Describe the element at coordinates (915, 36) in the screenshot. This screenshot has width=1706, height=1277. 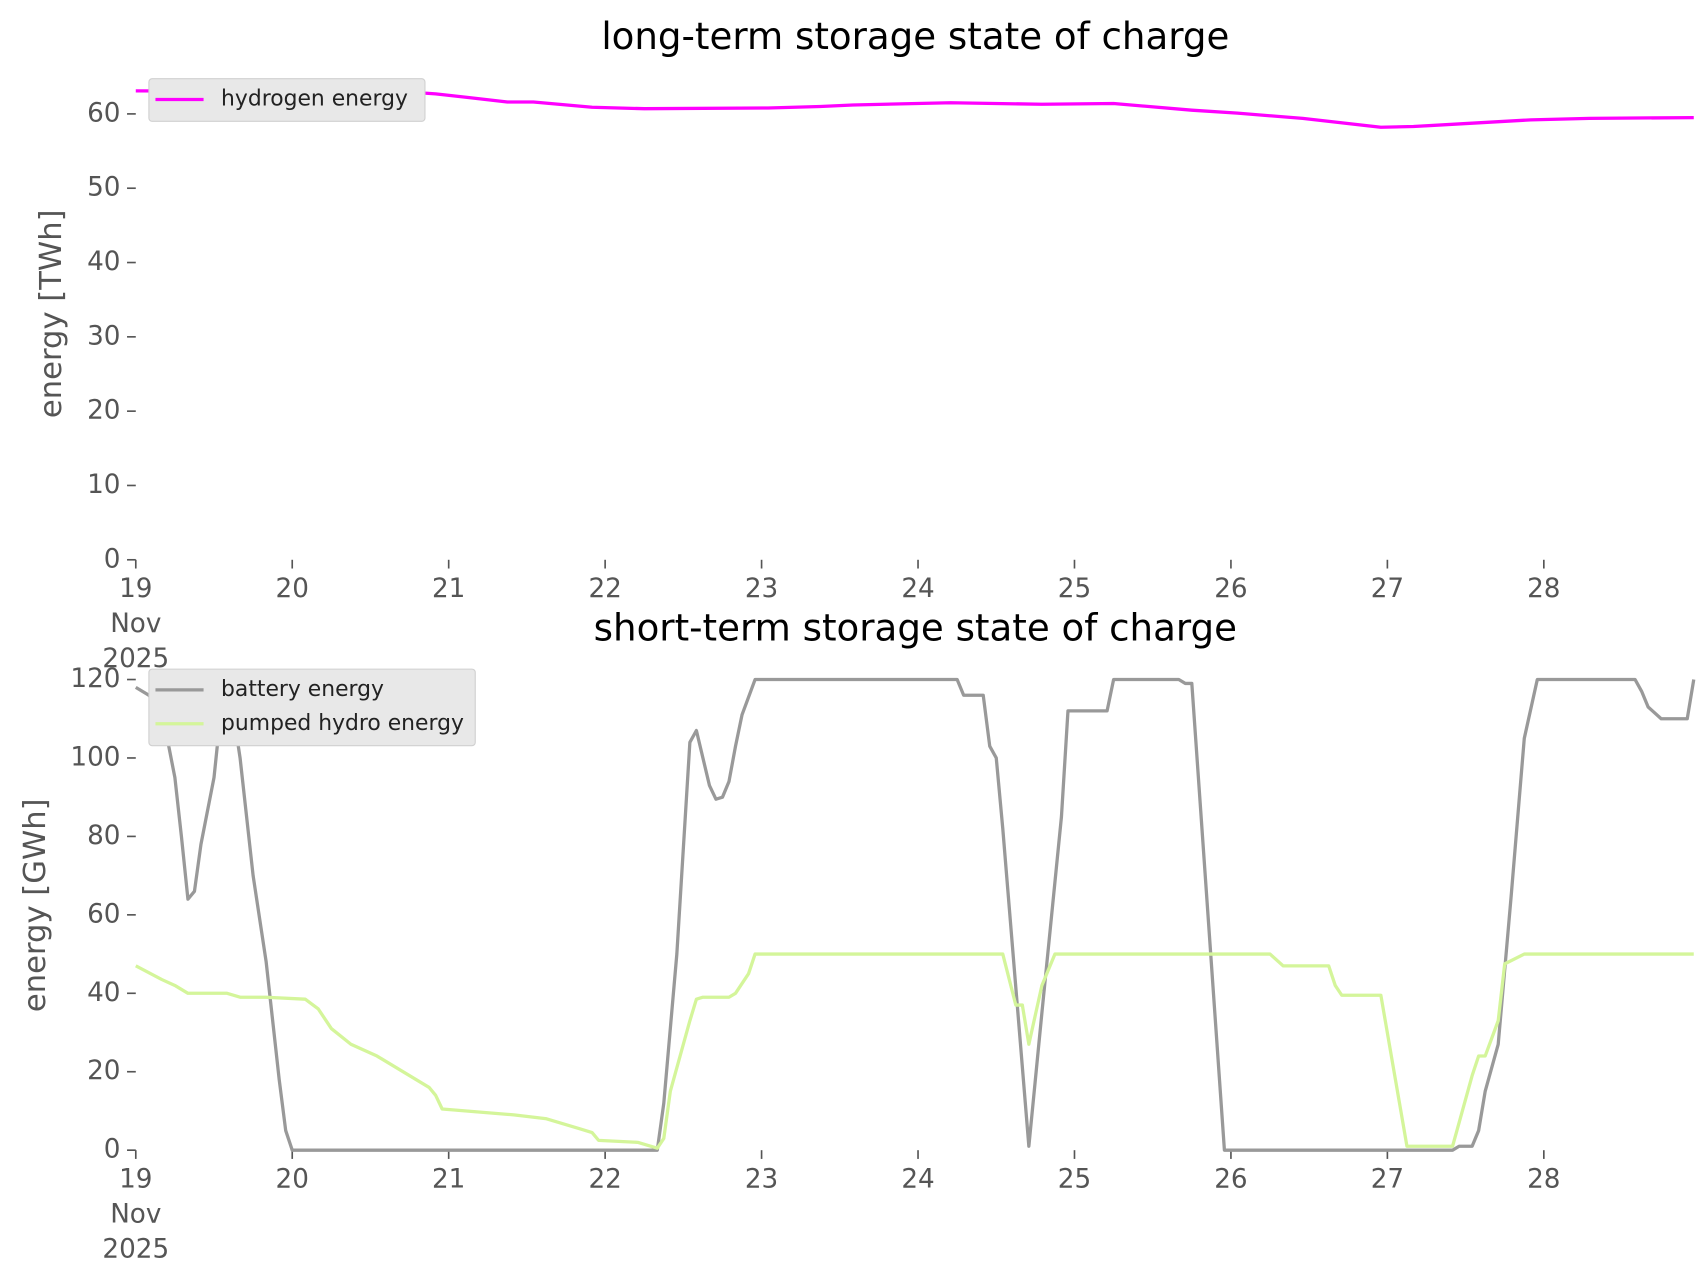
I see `chart-title: long-term storage state of charge` at that location.